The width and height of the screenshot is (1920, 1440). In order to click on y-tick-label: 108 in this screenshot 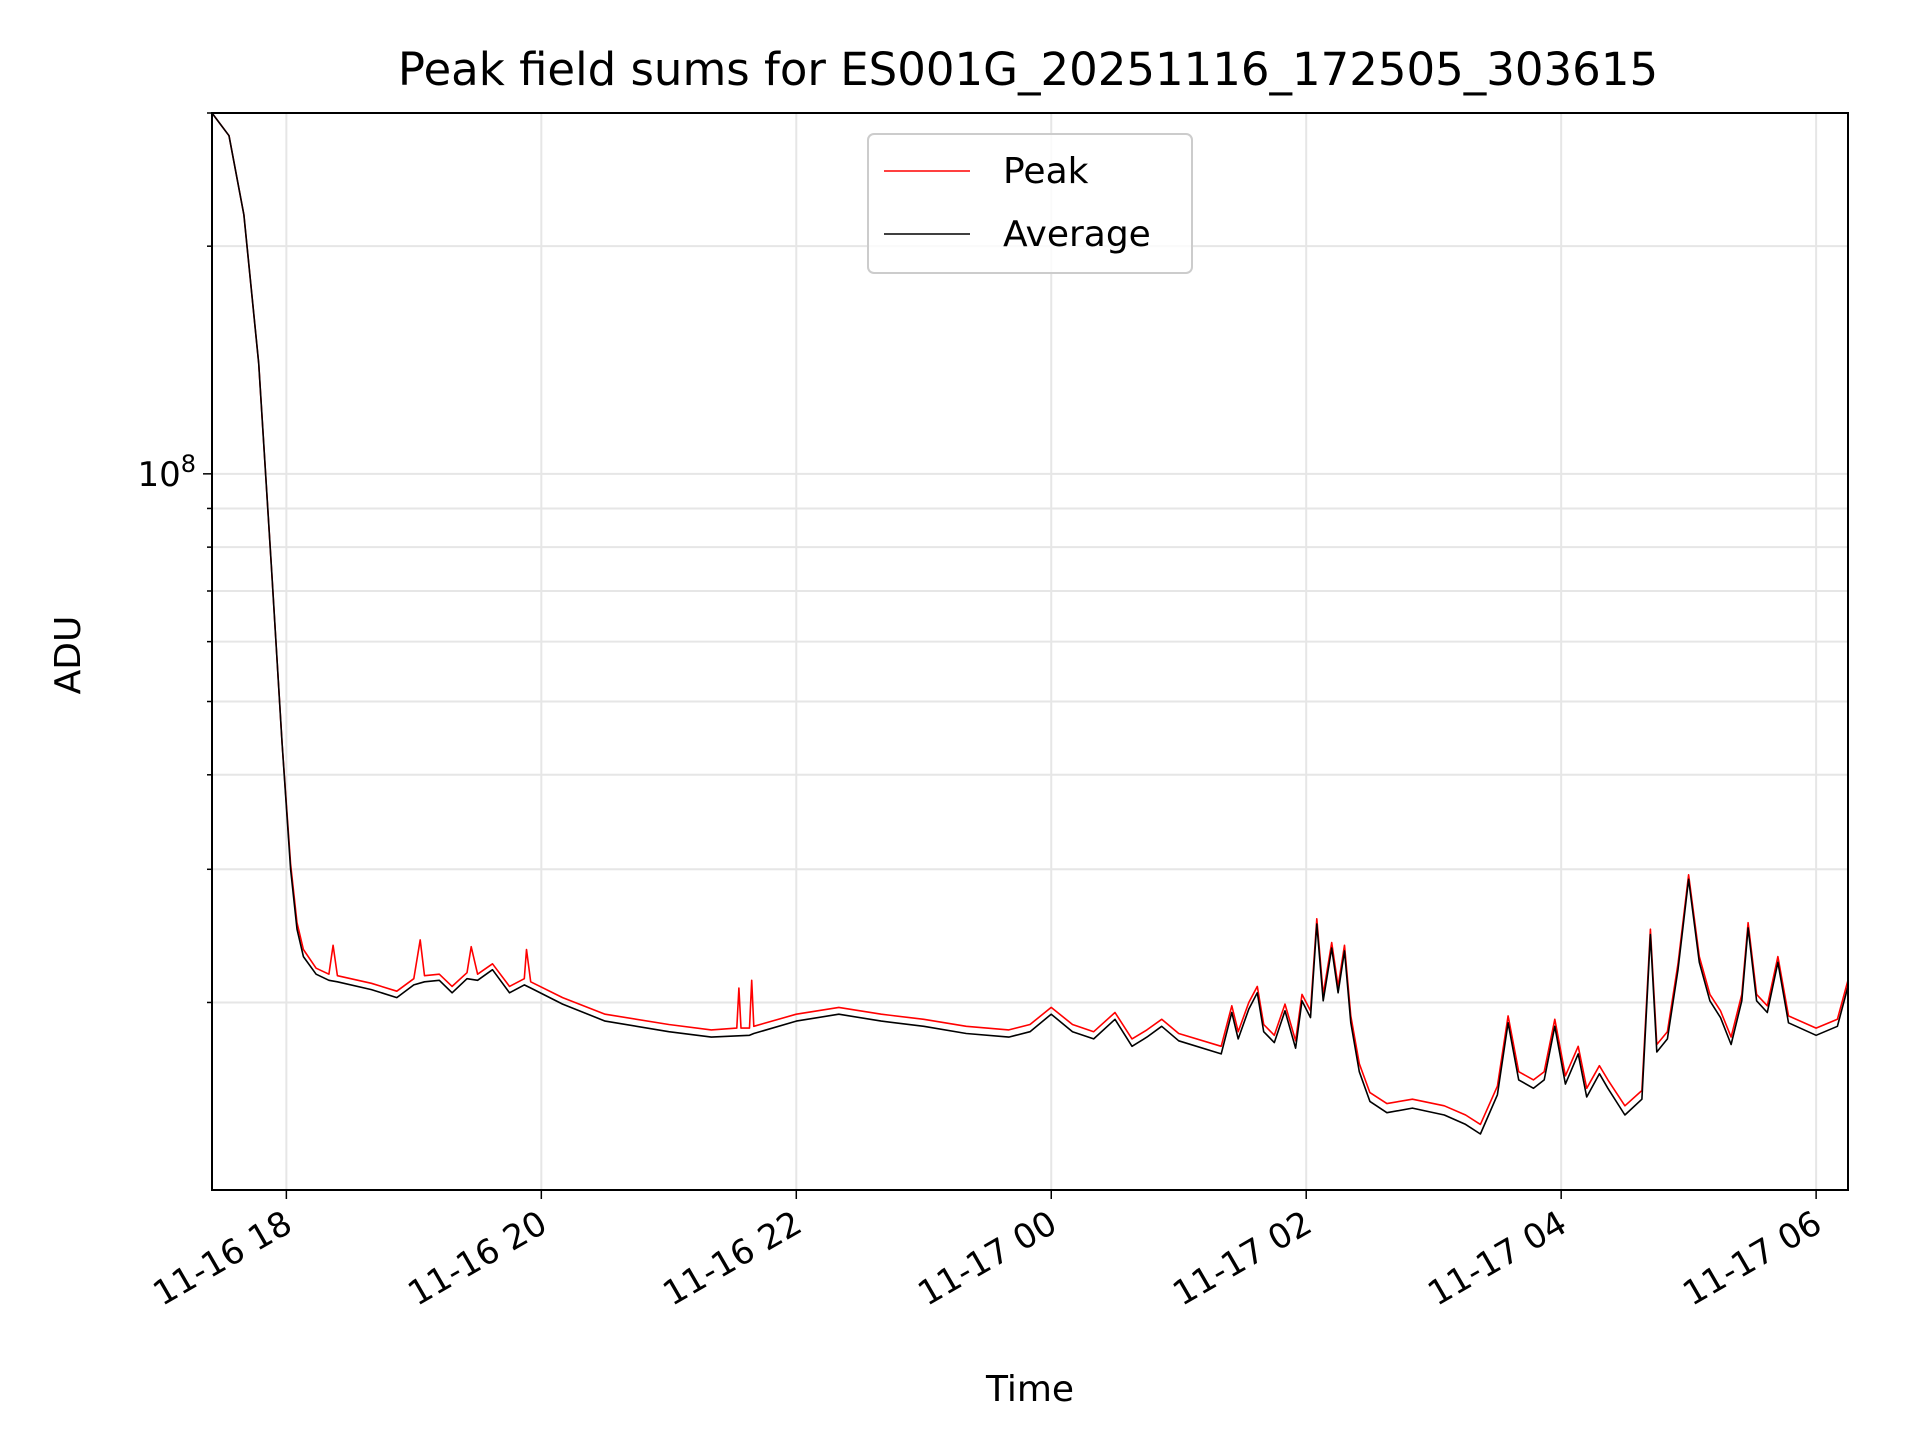, I will do `click(166, 472)`.